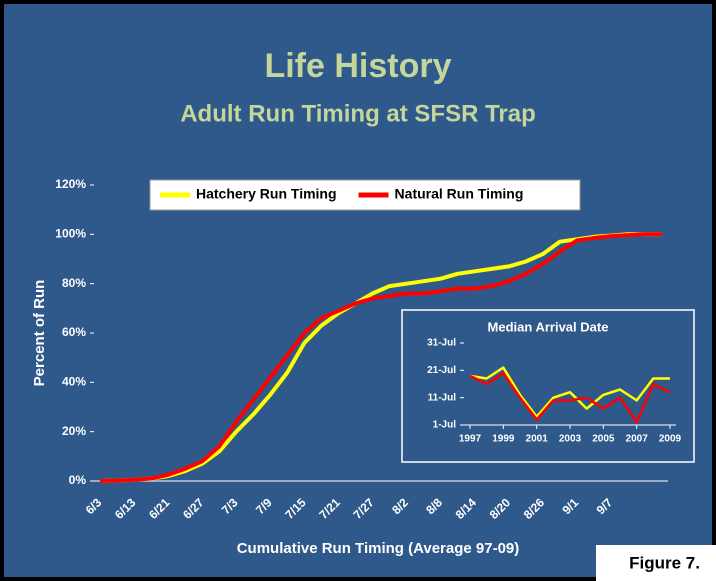  I want to click on x-tick-label: 2005, so click(603, 439).